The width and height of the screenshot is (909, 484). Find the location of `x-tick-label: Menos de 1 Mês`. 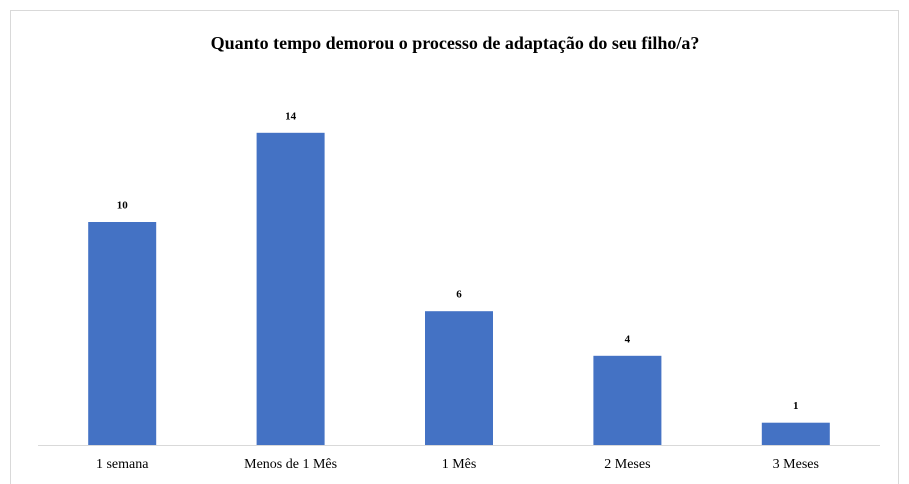

x-tick-label: Menos de 1 Mês is located at coordinates (290, 464).